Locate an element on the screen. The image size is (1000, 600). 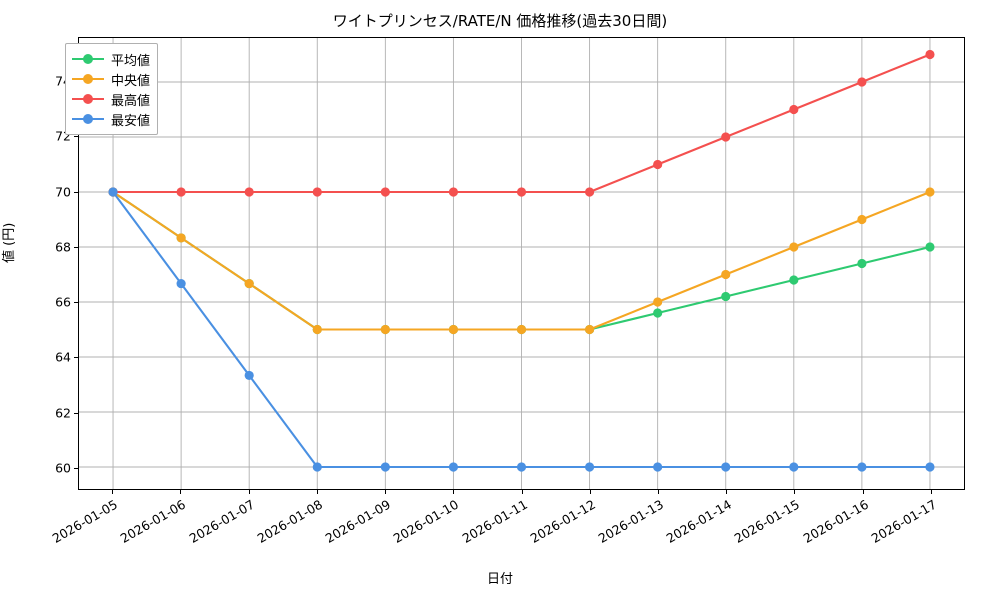
legend-item-平均値: 平均値 is located at coordinates (111, 59).